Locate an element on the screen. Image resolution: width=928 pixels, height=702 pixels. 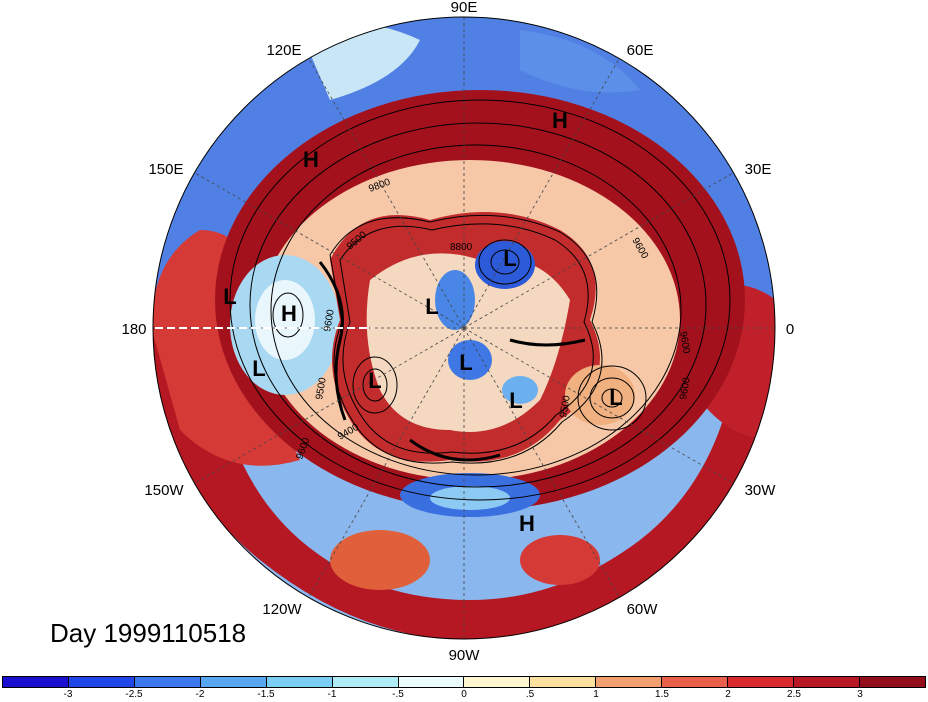
colorbar-tick-label: 3 is located at coordinates (860, 694).